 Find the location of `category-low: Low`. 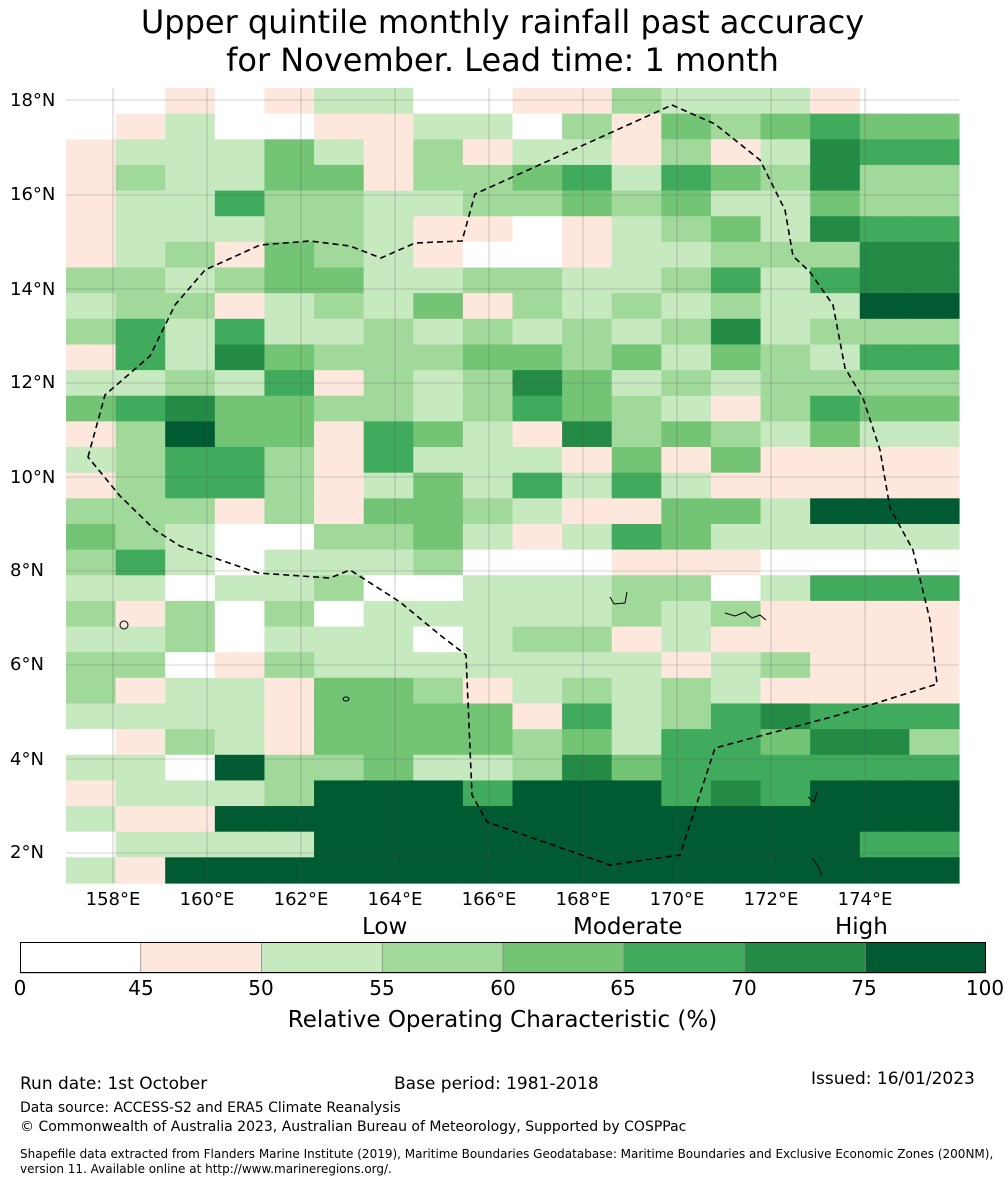

category-low: Low is located at coordinates (385, 927).